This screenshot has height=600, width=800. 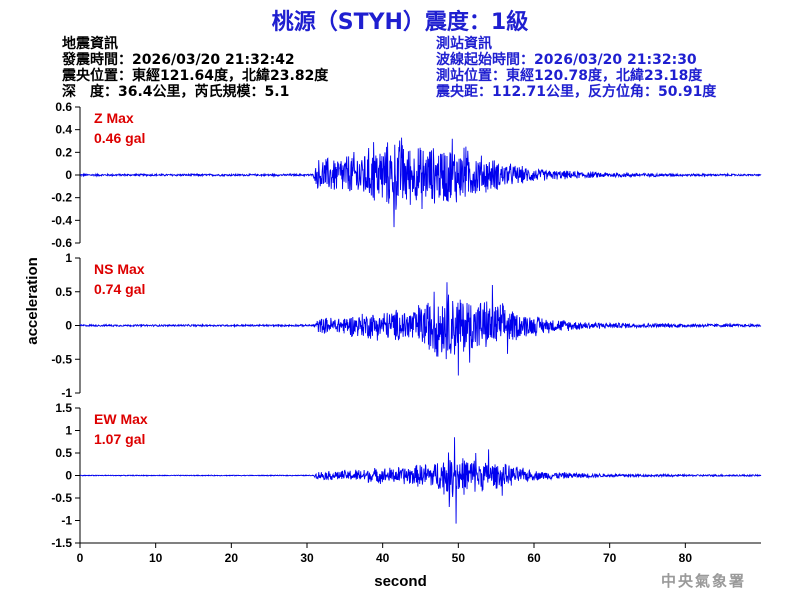 I want to click on max-value-label: 0.46 gal, so click(x=119, y=138).